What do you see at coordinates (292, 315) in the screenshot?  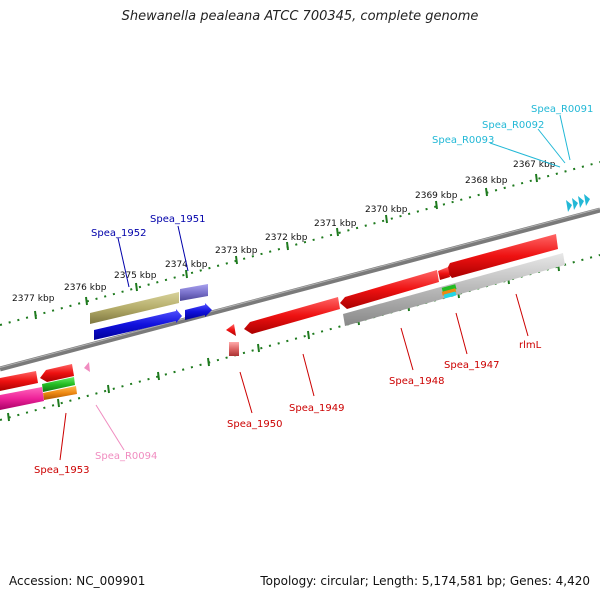 I see `gene-spea-1949-arrow` at bounding box center [292, 315].